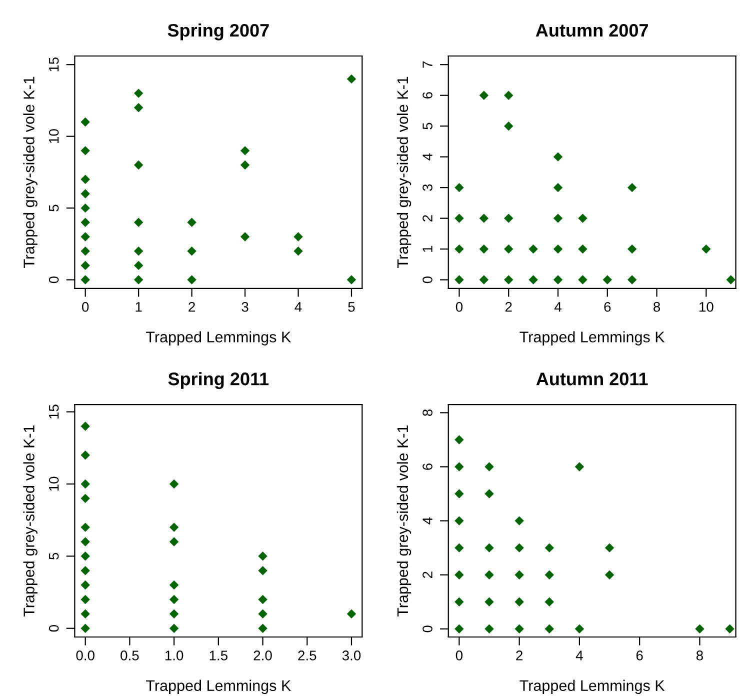 This screenshot has height=700, width=747. I want to click on chart-title: Spring 2011, so click(218, 380).